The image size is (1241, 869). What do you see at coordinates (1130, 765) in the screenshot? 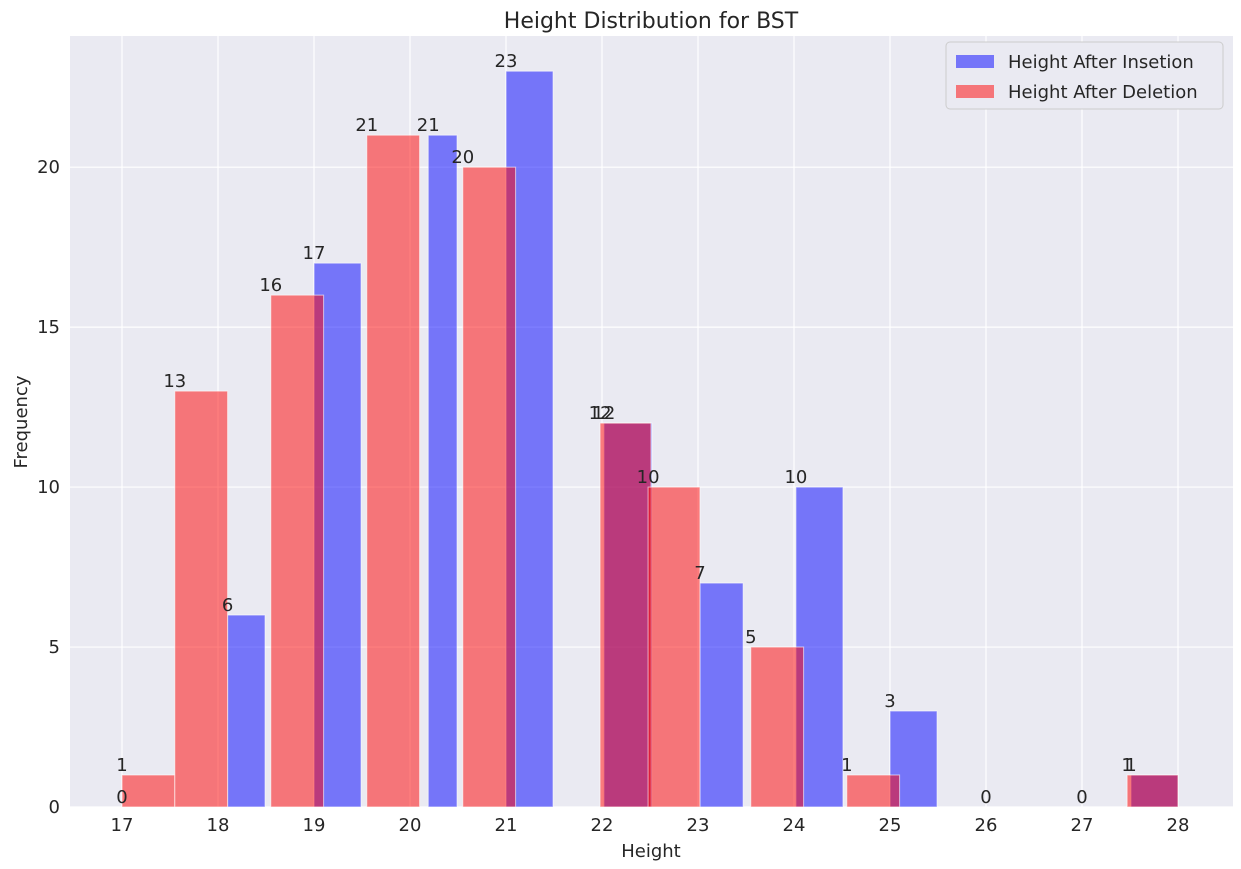
I see `insertion-value-label: 1` at bounding box center [1130, 765].